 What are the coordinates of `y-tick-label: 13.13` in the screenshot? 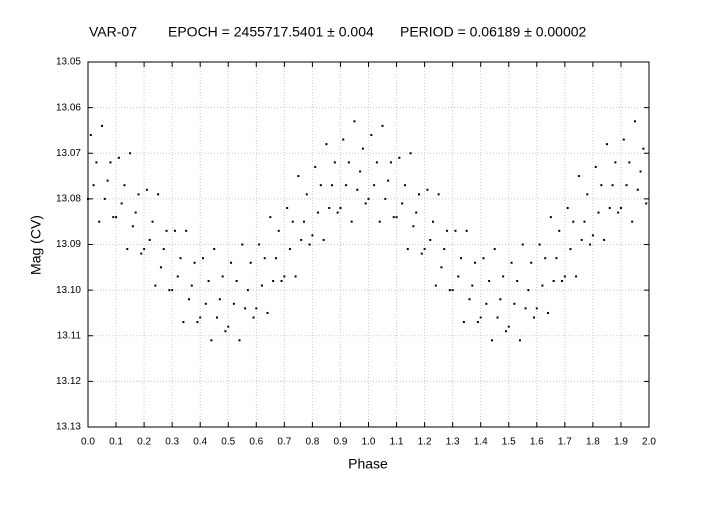 It's located at (68, 427).